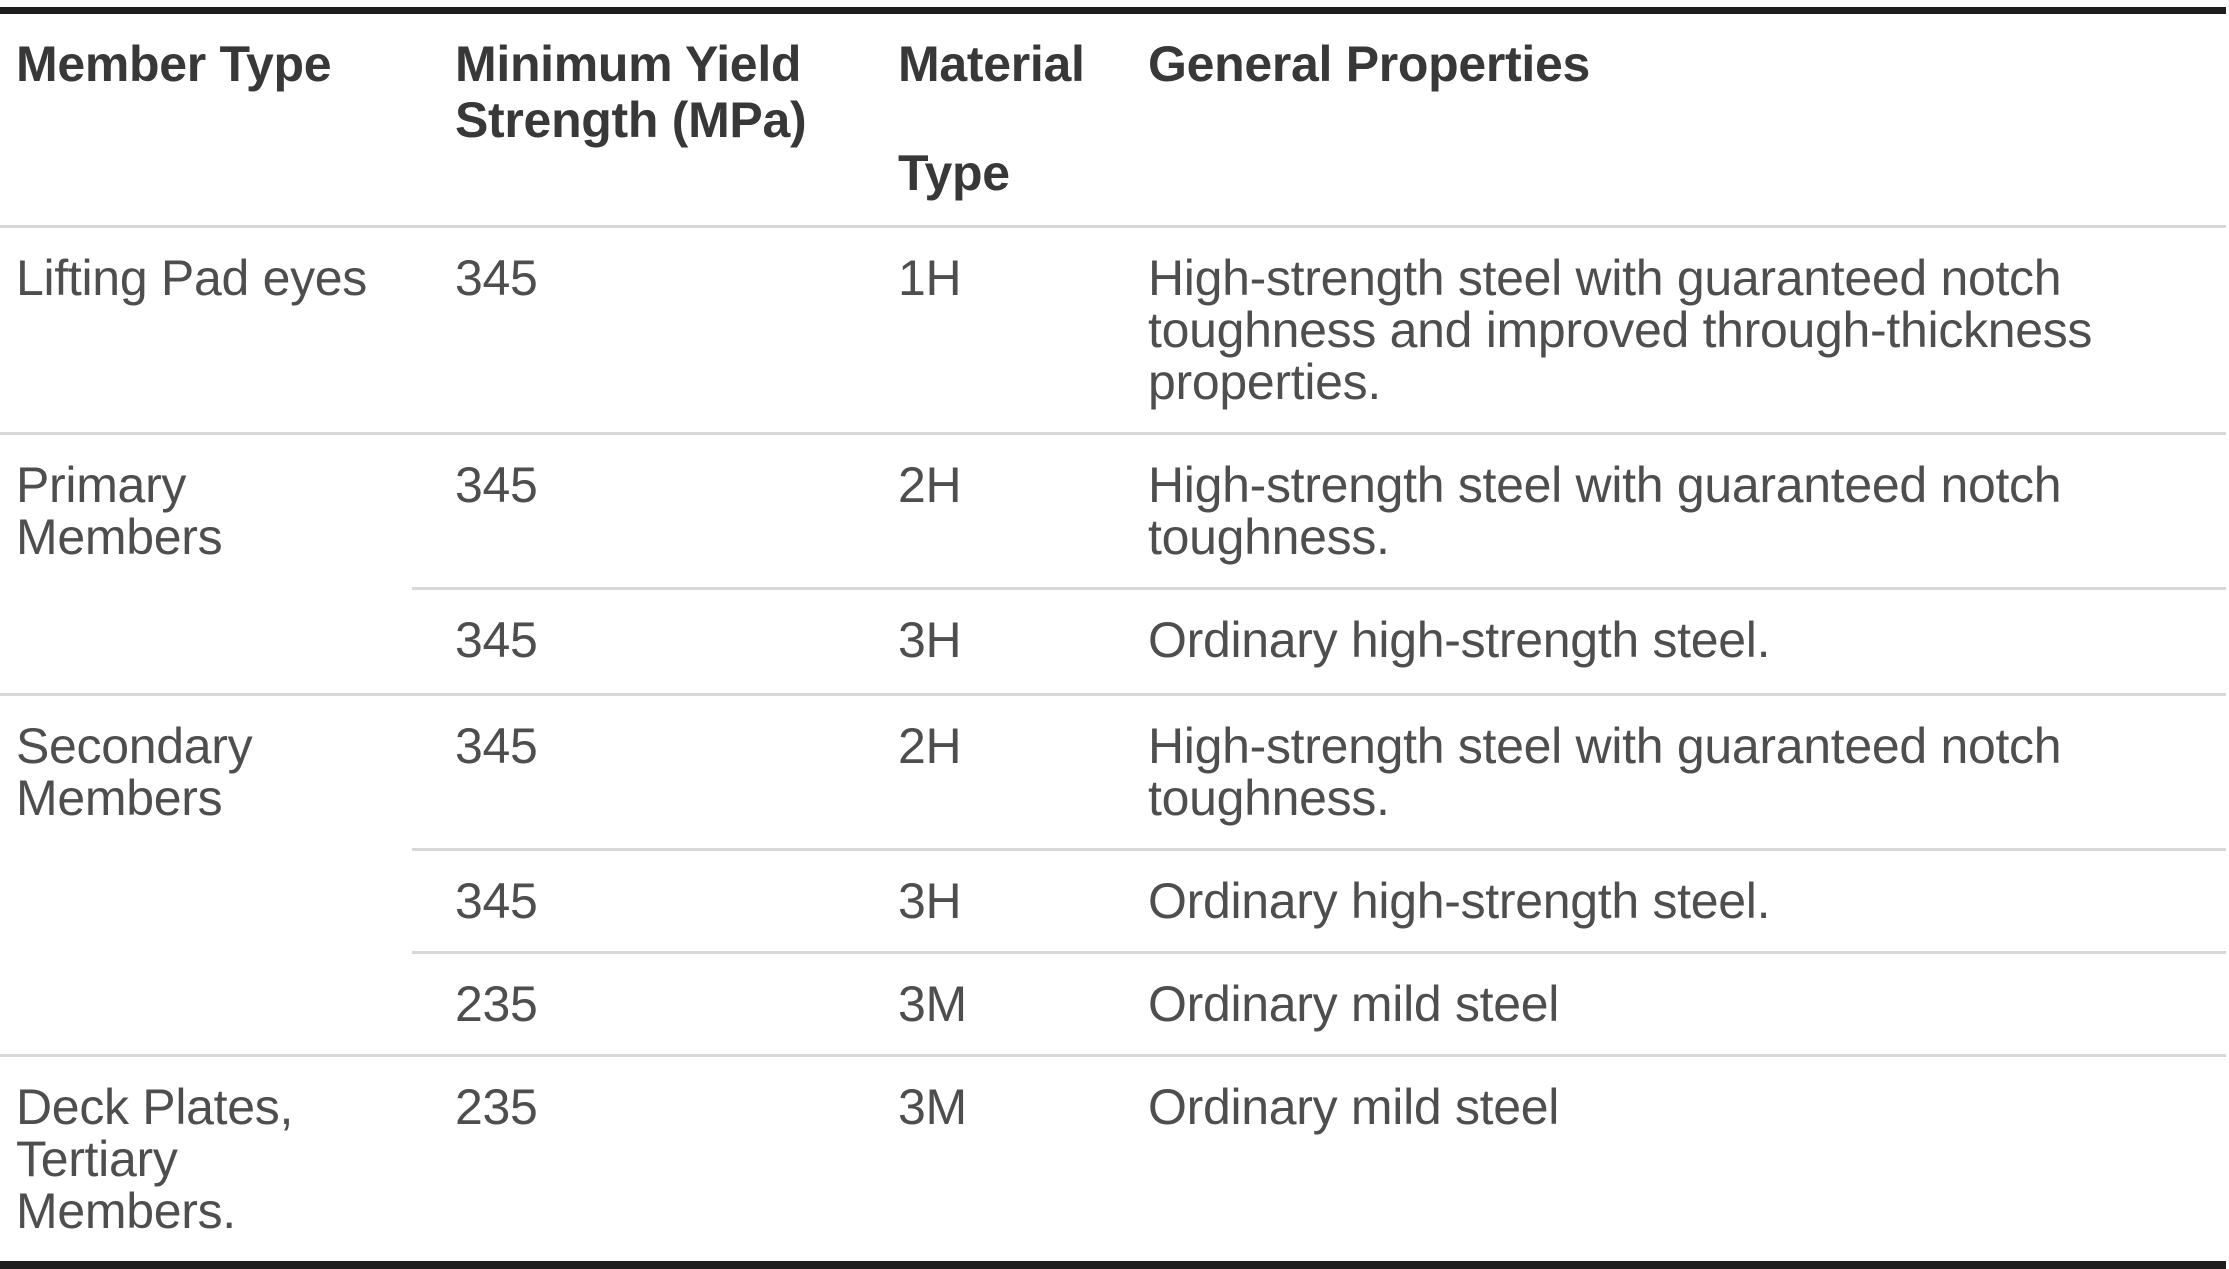 The height and width of the screenshot is (1269, 2229). I want to click on member-type-text: Tertiary, so click(97, 1159).